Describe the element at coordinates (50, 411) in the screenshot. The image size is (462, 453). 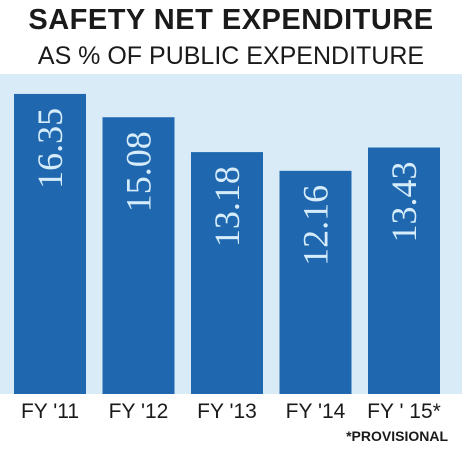
I see `category-label-1: FY '11` at that location.